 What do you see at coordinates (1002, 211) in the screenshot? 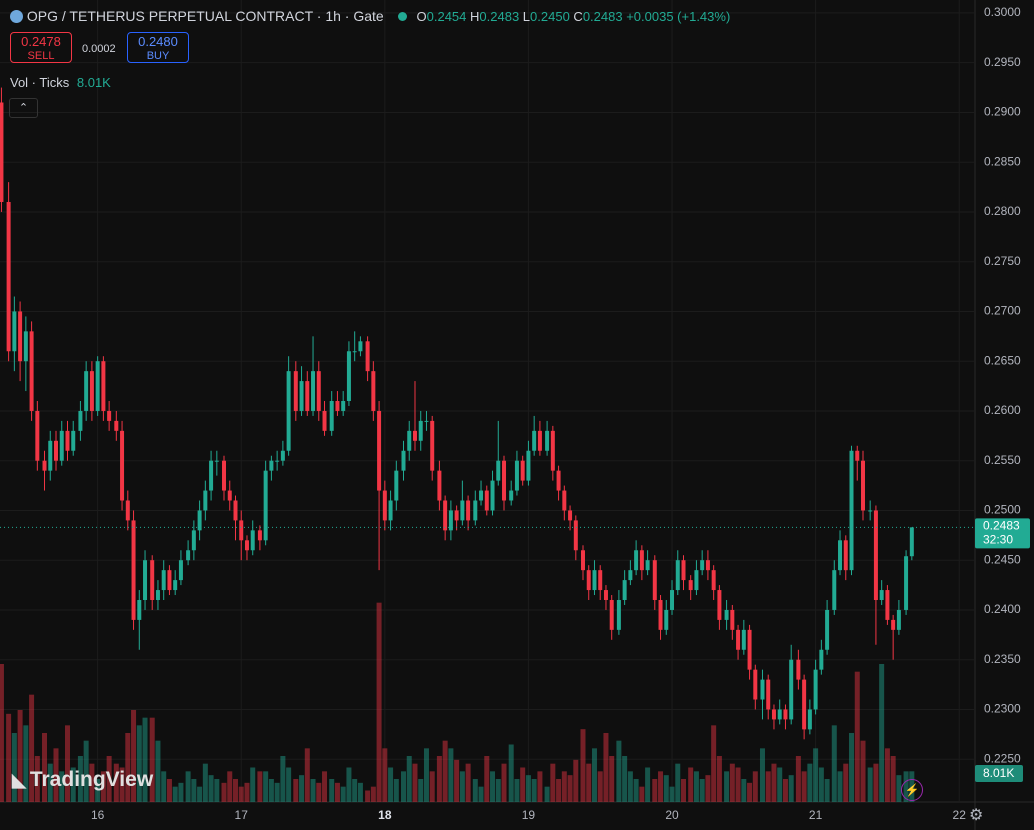
I see `y-tick-label: 0.2800` at bounding box center [1002, 211].